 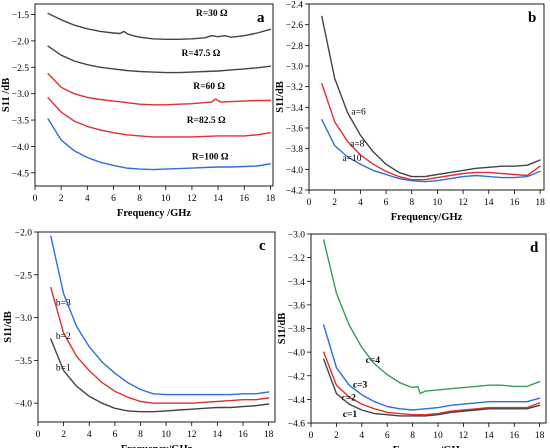 I want to click on panel-a-x-tick-label: 0, so click(x=35, y=199).